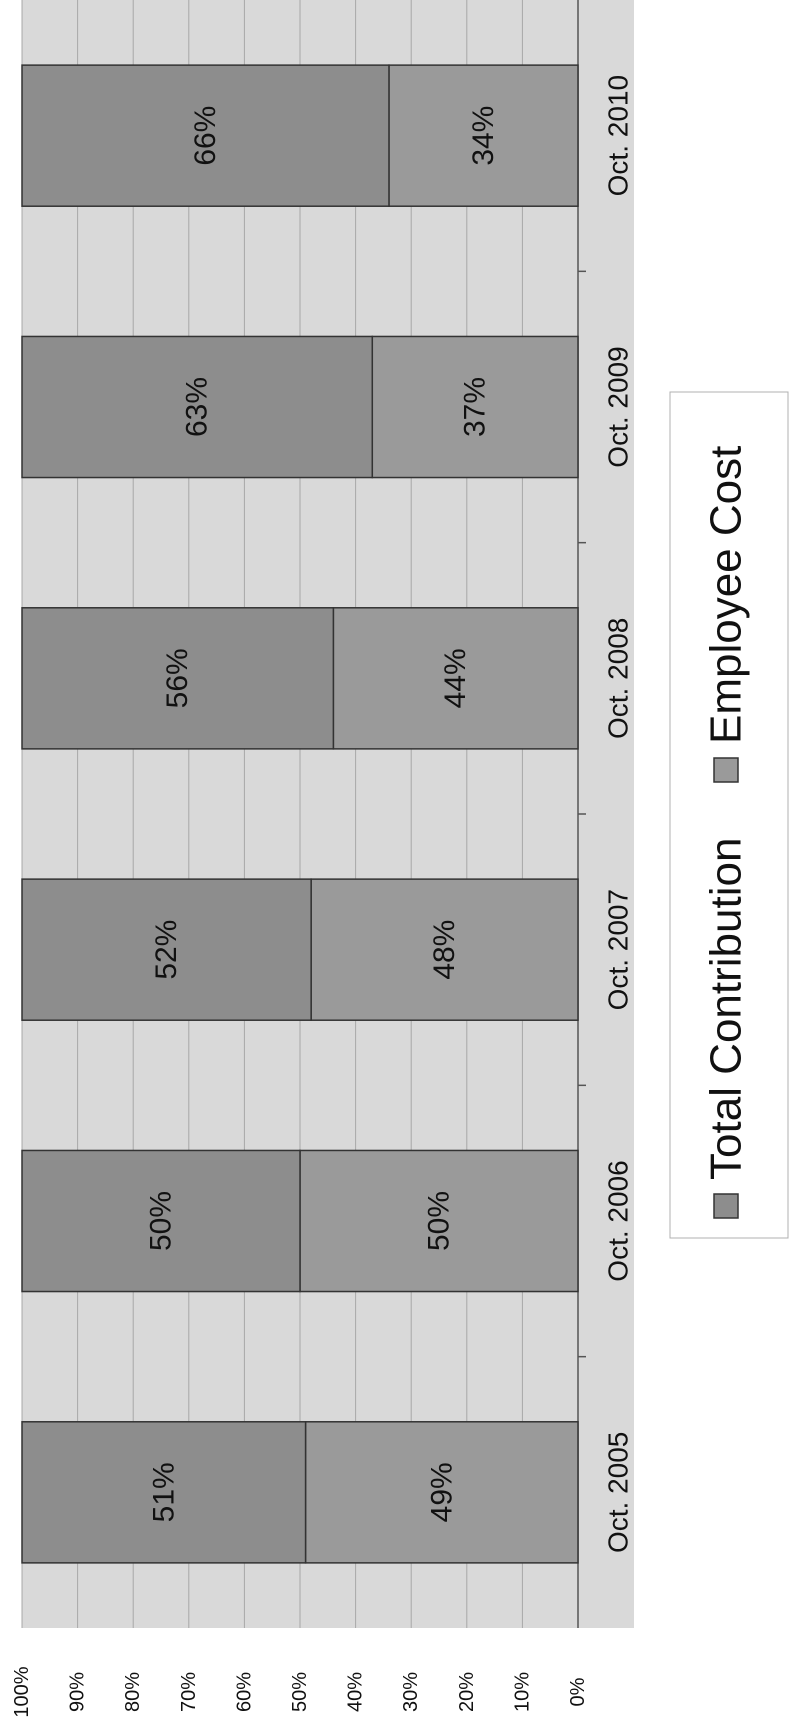  I want to click on bar-employee-cost-oct-2010, so click(483, 135).